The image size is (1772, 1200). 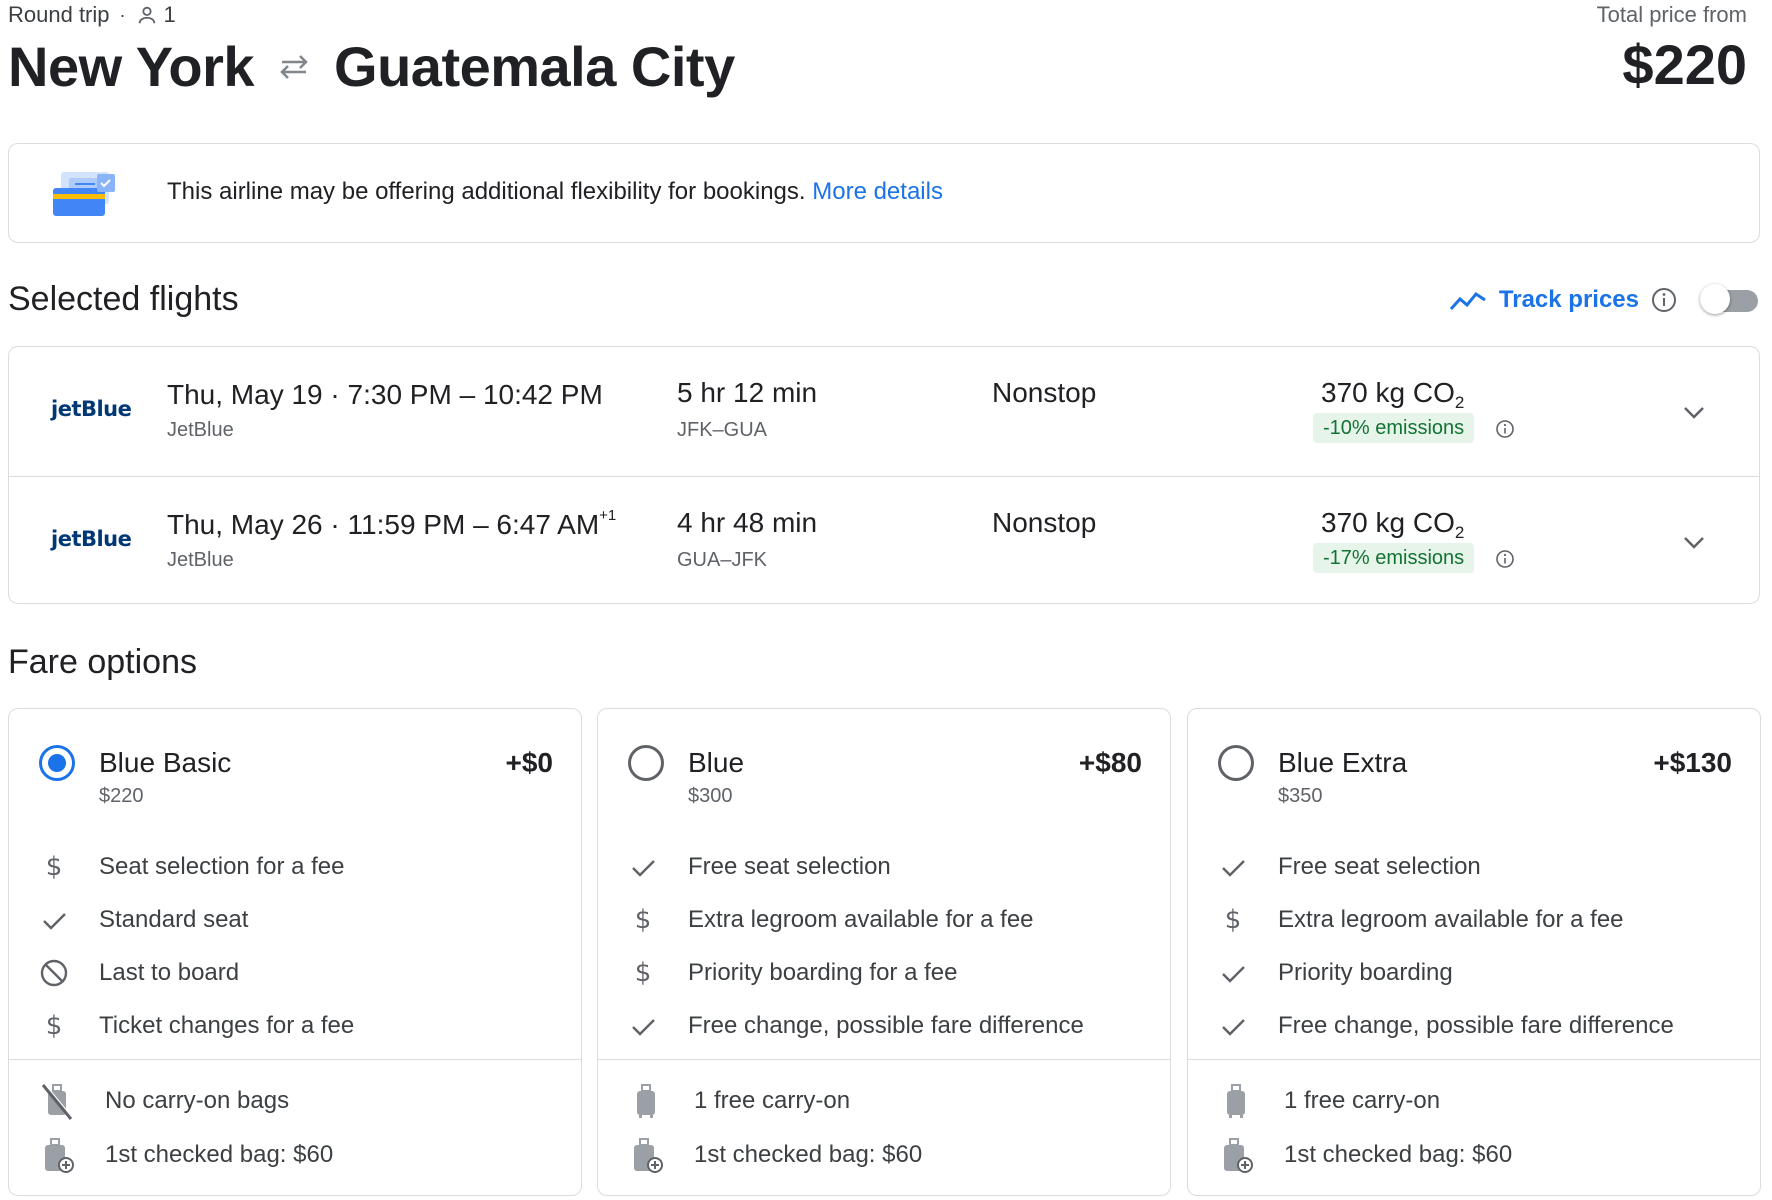 What do you see at coordinates (131, 66) in the screenshot?
I see `origin-city: New York` at bounding box center [131, 66].